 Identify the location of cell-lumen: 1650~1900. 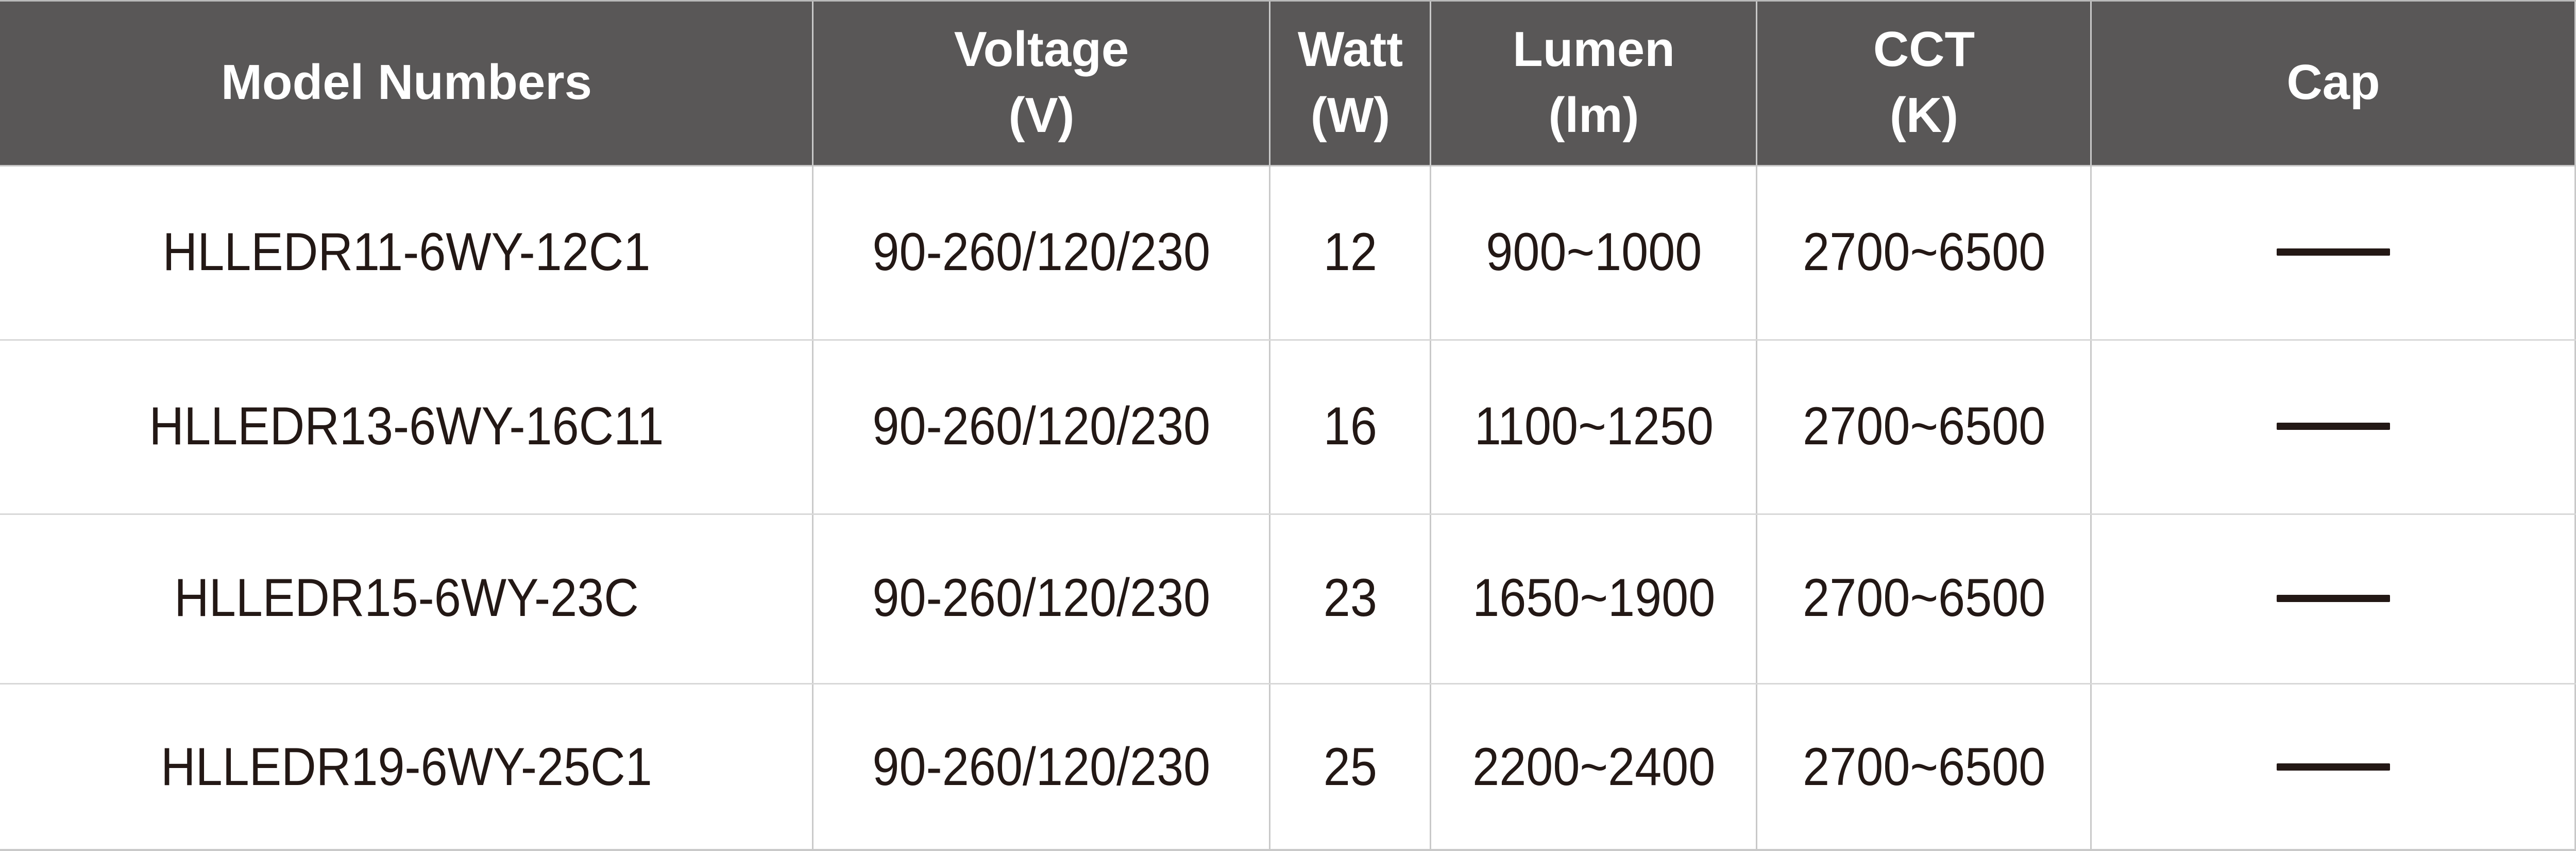
(1594, 598).